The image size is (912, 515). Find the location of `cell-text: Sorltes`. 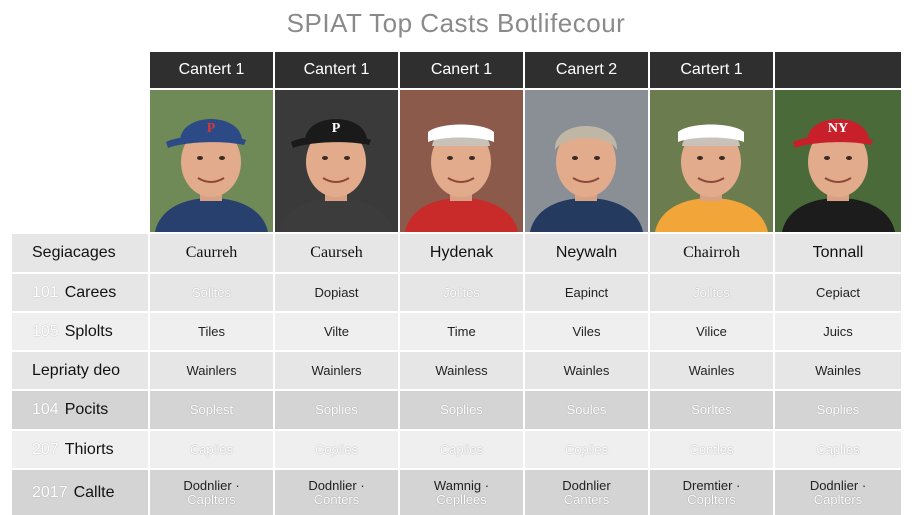

cell-text: Sorltes is located at coordinates (711, 409).